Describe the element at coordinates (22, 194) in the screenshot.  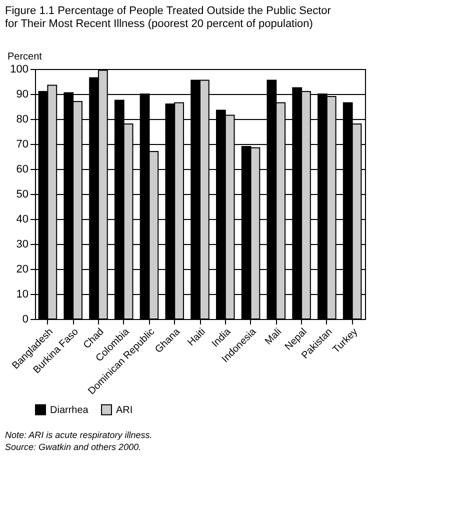
I see `y-tick-label: 50` at that location.